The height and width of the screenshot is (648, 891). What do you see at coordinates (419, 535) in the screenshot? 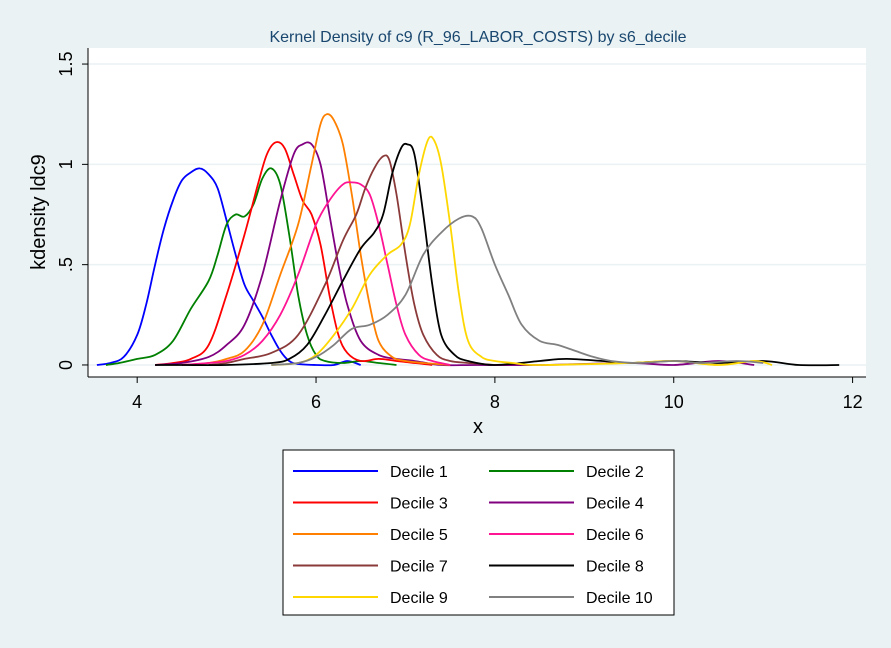
I see `legend-label-decile-5: Decile 5` at bounding box center [419, 535].